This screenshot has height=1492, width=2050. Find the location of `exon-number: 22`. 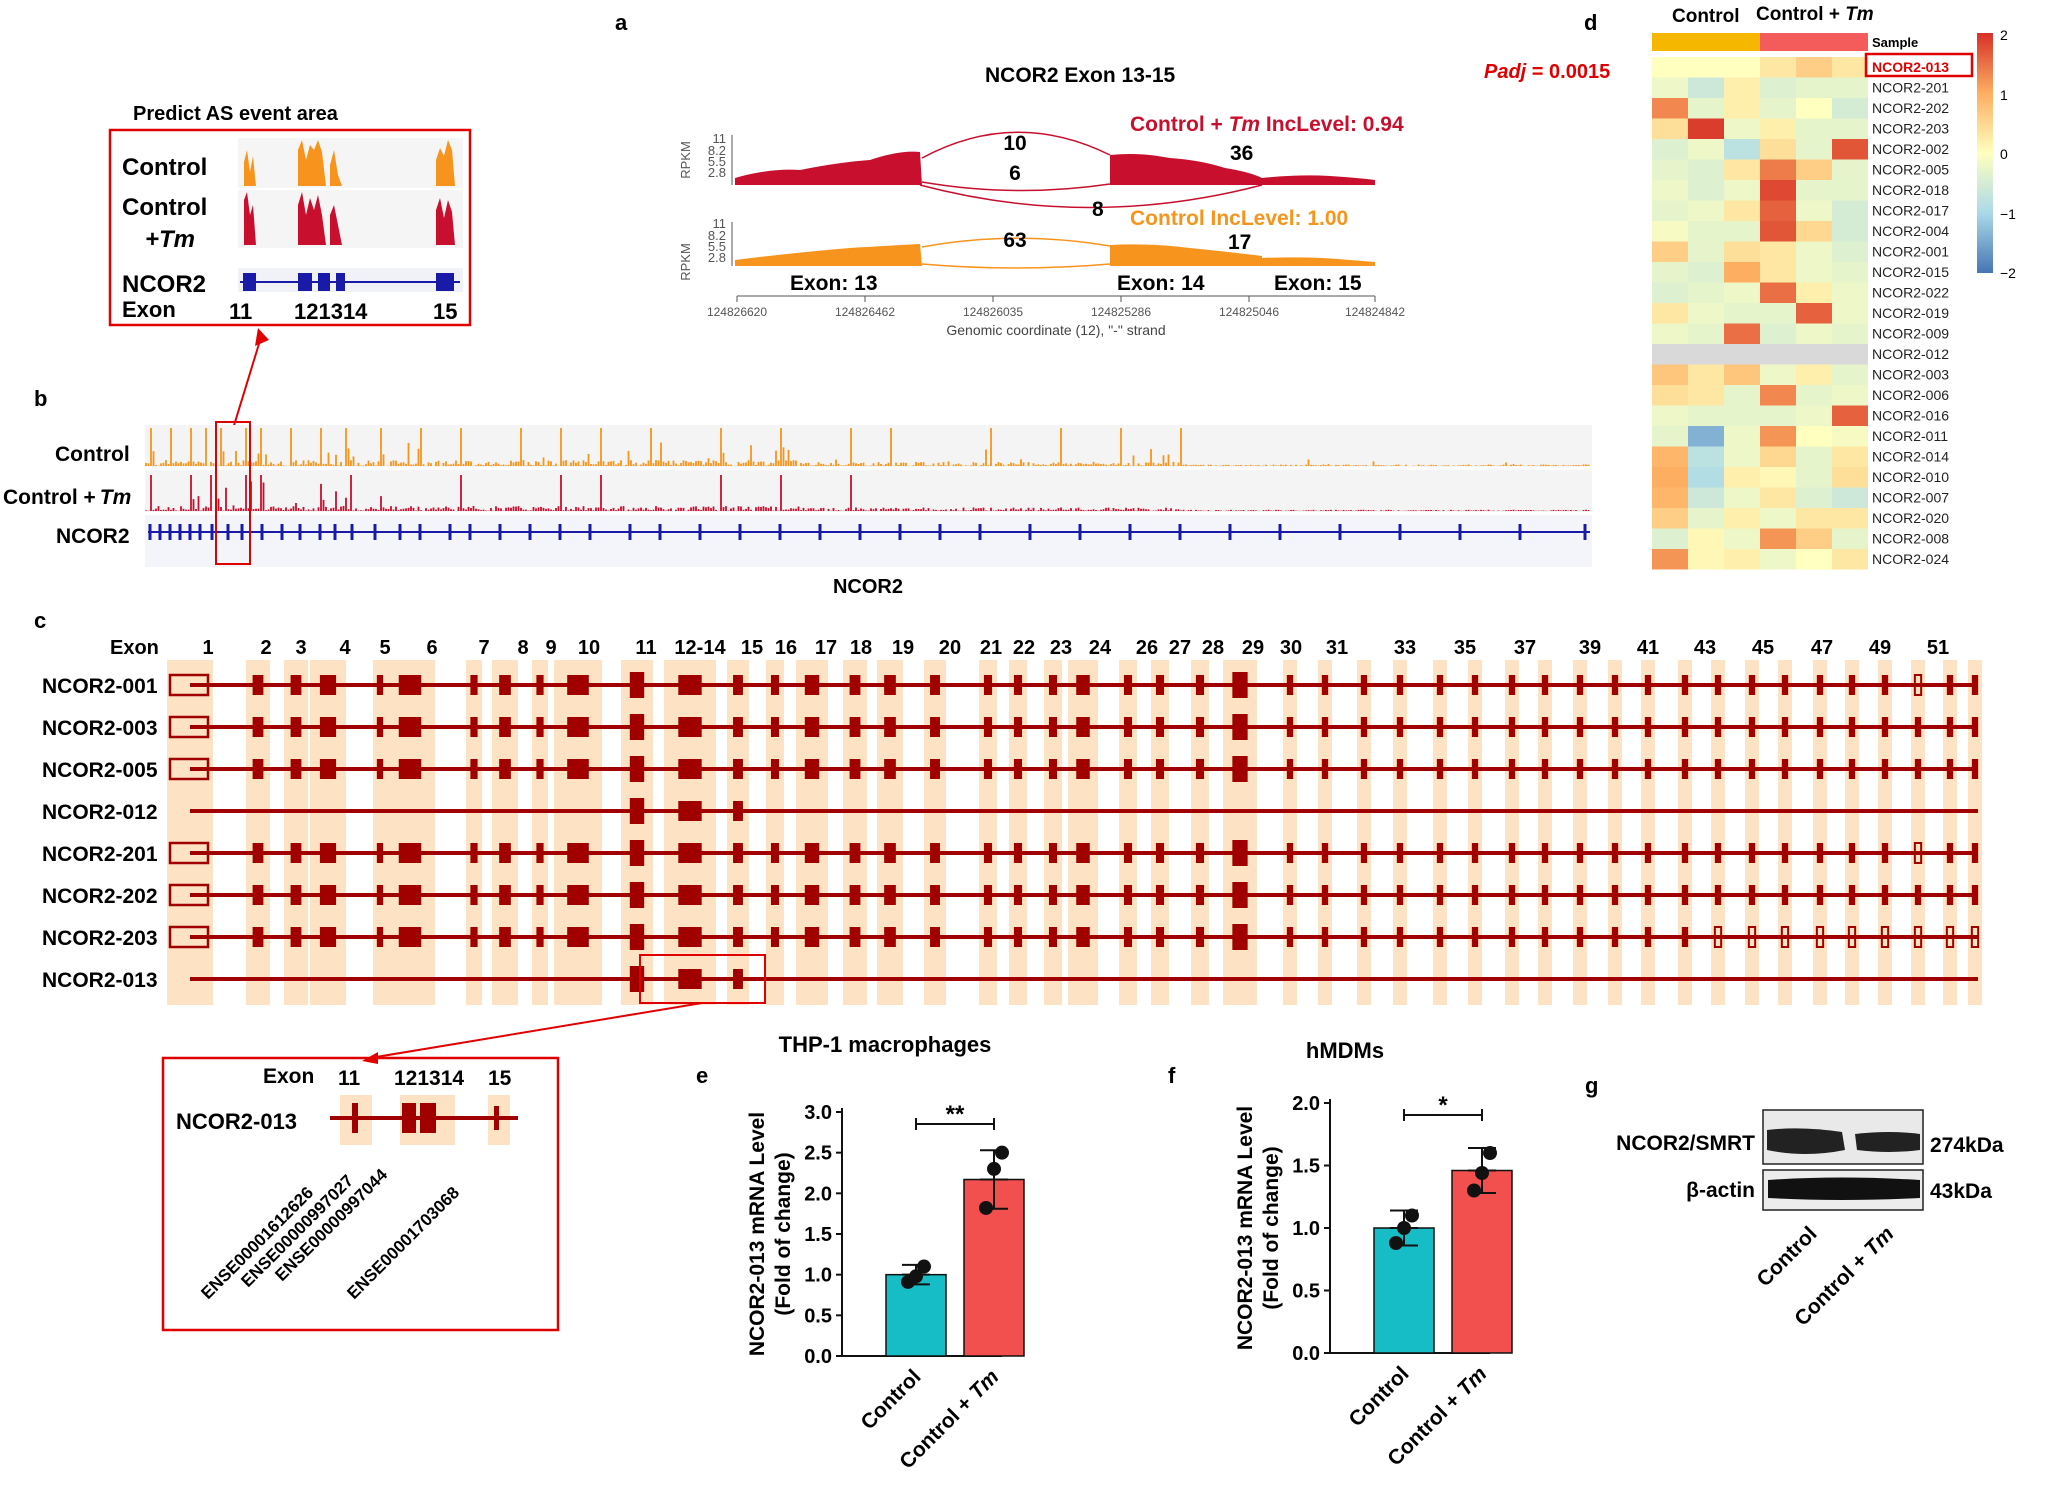

exon-number: 22 is located at coordinates (1024, 648).